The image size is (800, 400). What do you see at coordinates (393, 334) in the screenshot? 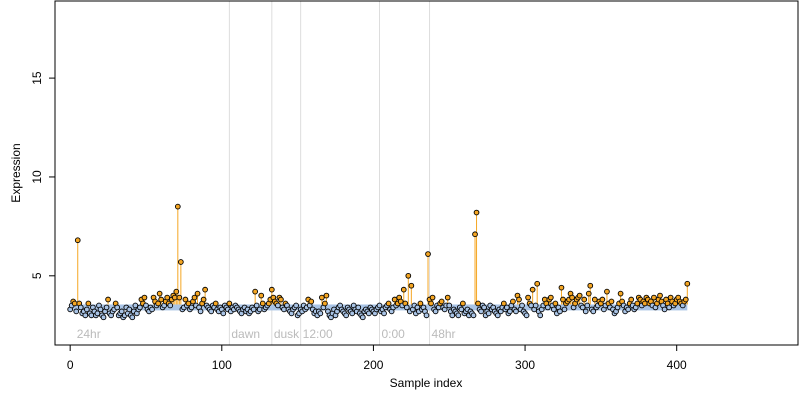
I see `period-label: 0:00` at bounding box center [393, 334].